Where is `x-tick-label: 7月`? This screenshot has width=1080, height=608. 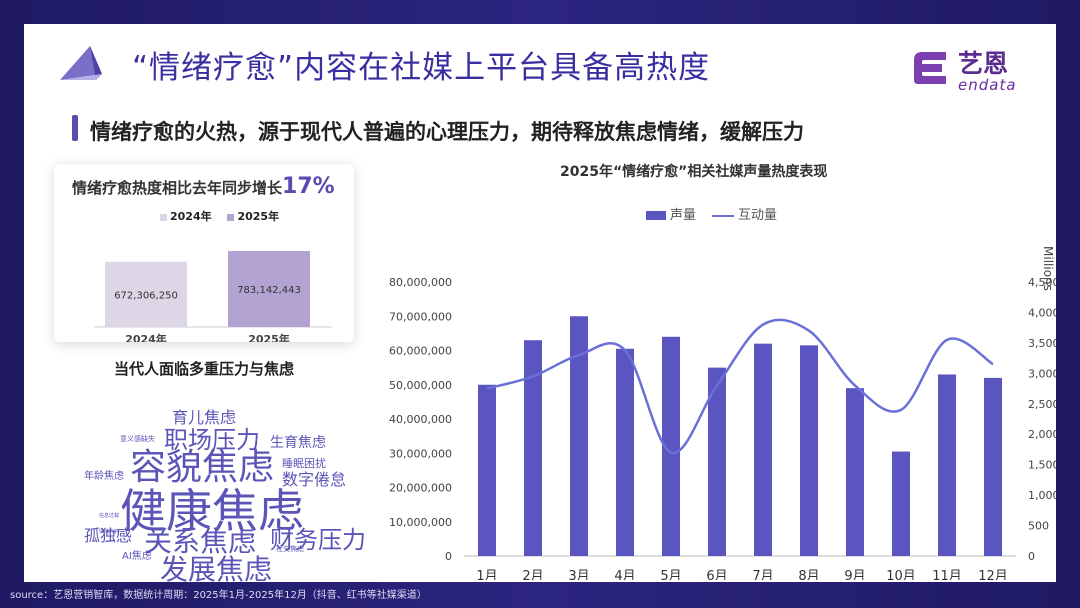
x-tick-label: 7月 is located at coordinates (762, 574).